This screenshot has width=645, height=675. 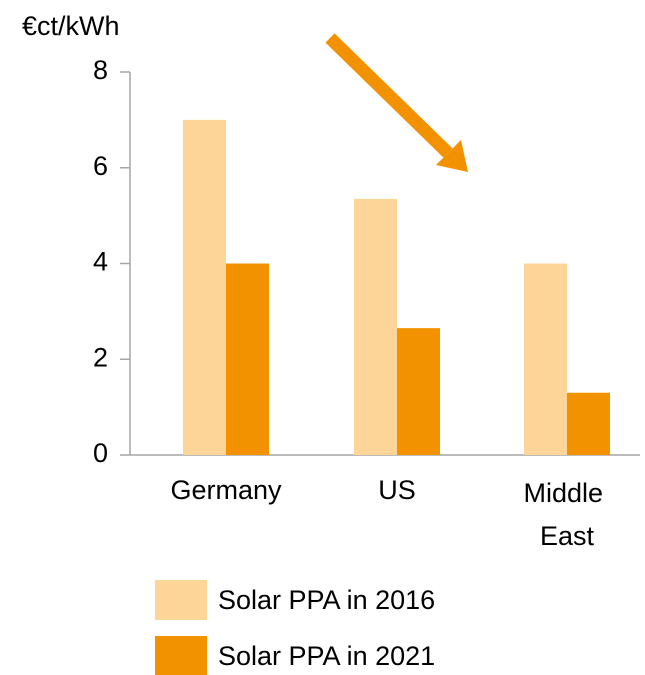 What do you see at coordinates (100, 262) in the screenshot?
I see `y-tick-label: 4` at bounding box center [100, 262].